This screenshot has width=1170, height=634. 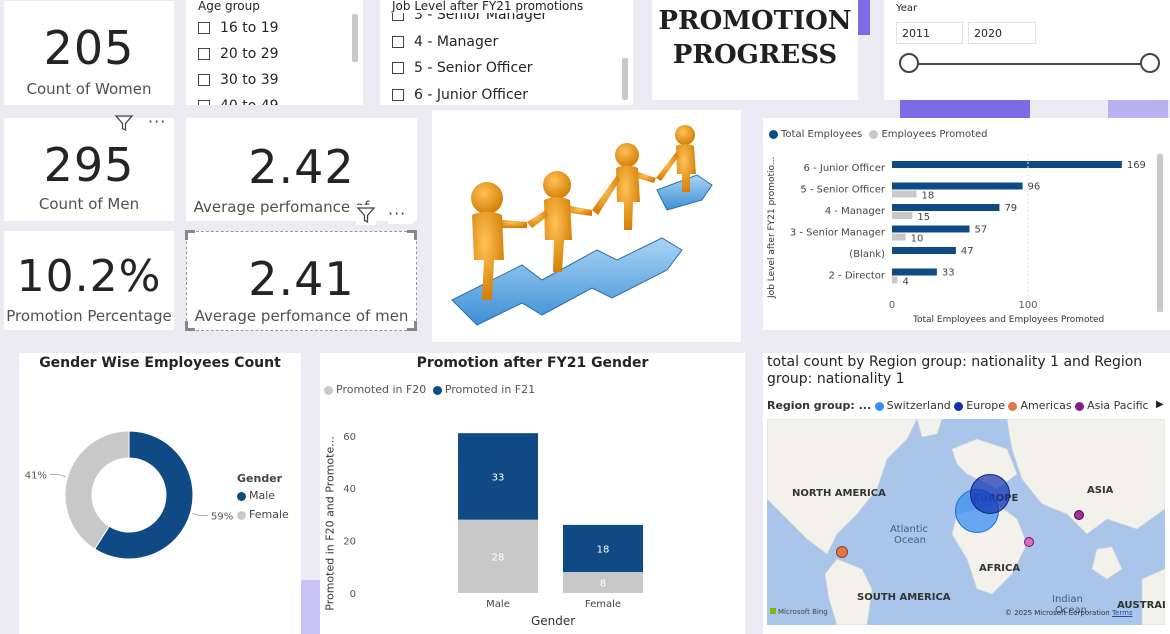 I want to click on legend-item: Promoted in F20, so click(x=375, y=389).